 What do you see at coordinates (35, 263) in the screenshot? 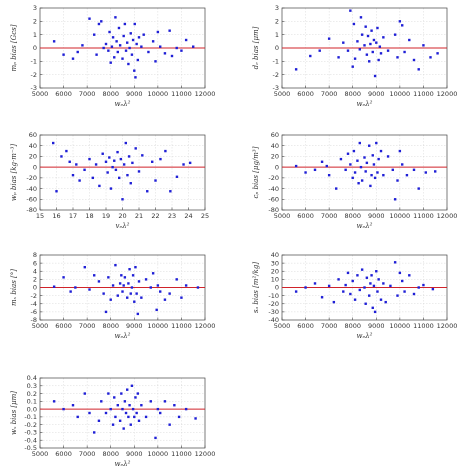
I see `y-tick-label: 6` at bounding box center [35, 263].